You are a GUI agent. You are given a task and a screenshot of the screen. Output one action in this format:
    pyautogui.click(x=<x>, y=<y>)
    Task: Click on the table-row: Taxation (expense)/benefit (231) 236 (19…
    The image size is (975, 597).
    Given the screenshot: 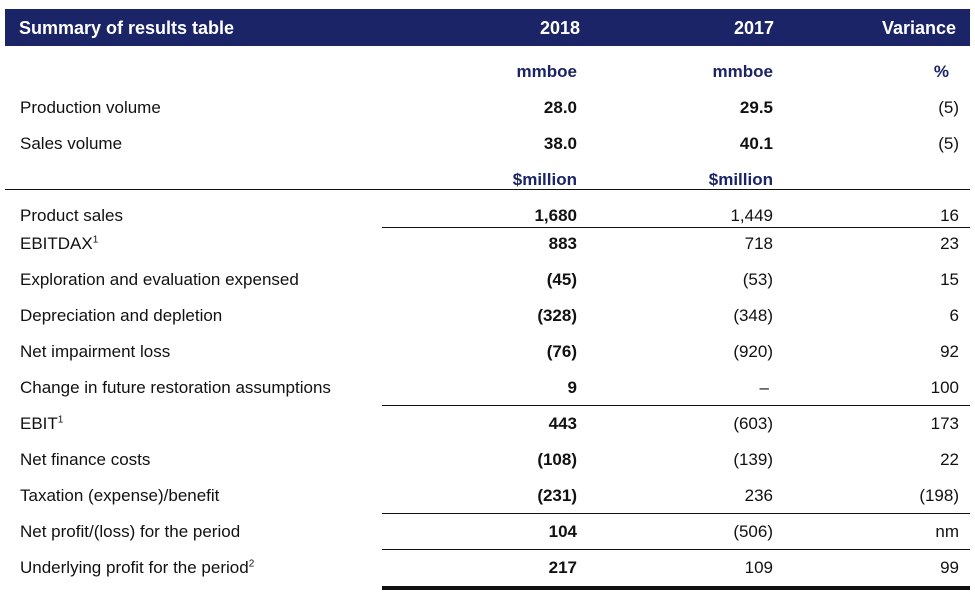 What is the action you would take?
    pyautogui.click(x=487, y=496)
    